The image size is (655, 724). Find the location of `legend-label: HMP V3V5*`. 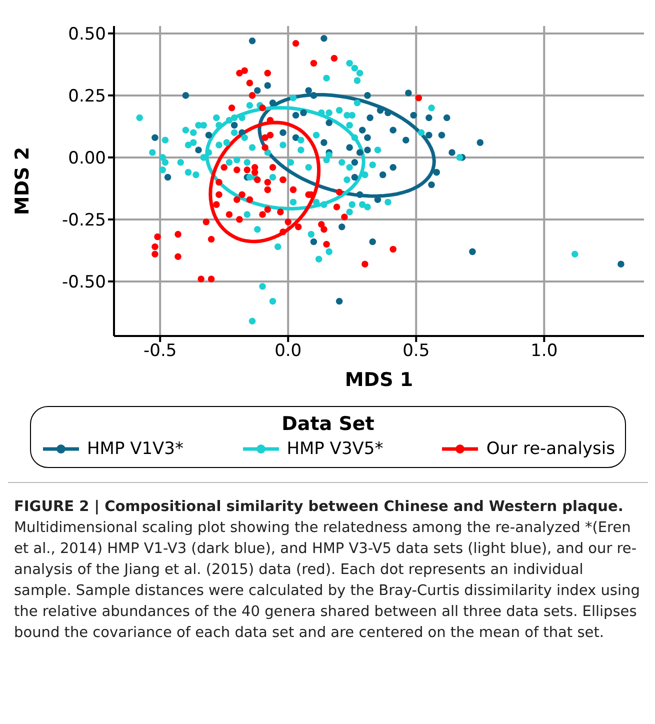

legend-label: HMP V3V5* is located at coordinates (335, 449).